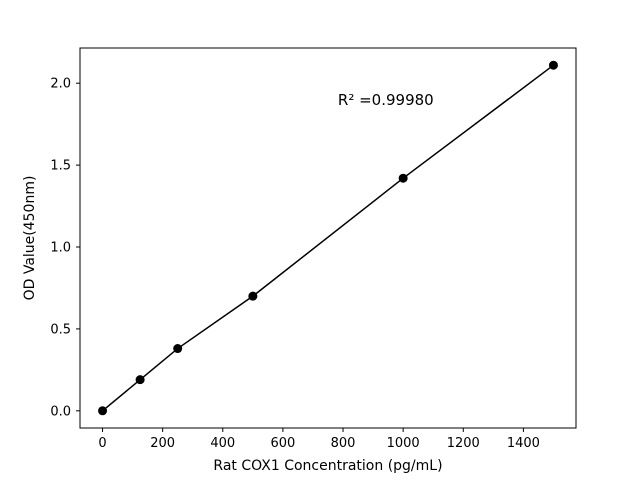 The width and height of the screenshot is (640, 480). I want to click on x-tick-label: 1200, so click(463, 443).